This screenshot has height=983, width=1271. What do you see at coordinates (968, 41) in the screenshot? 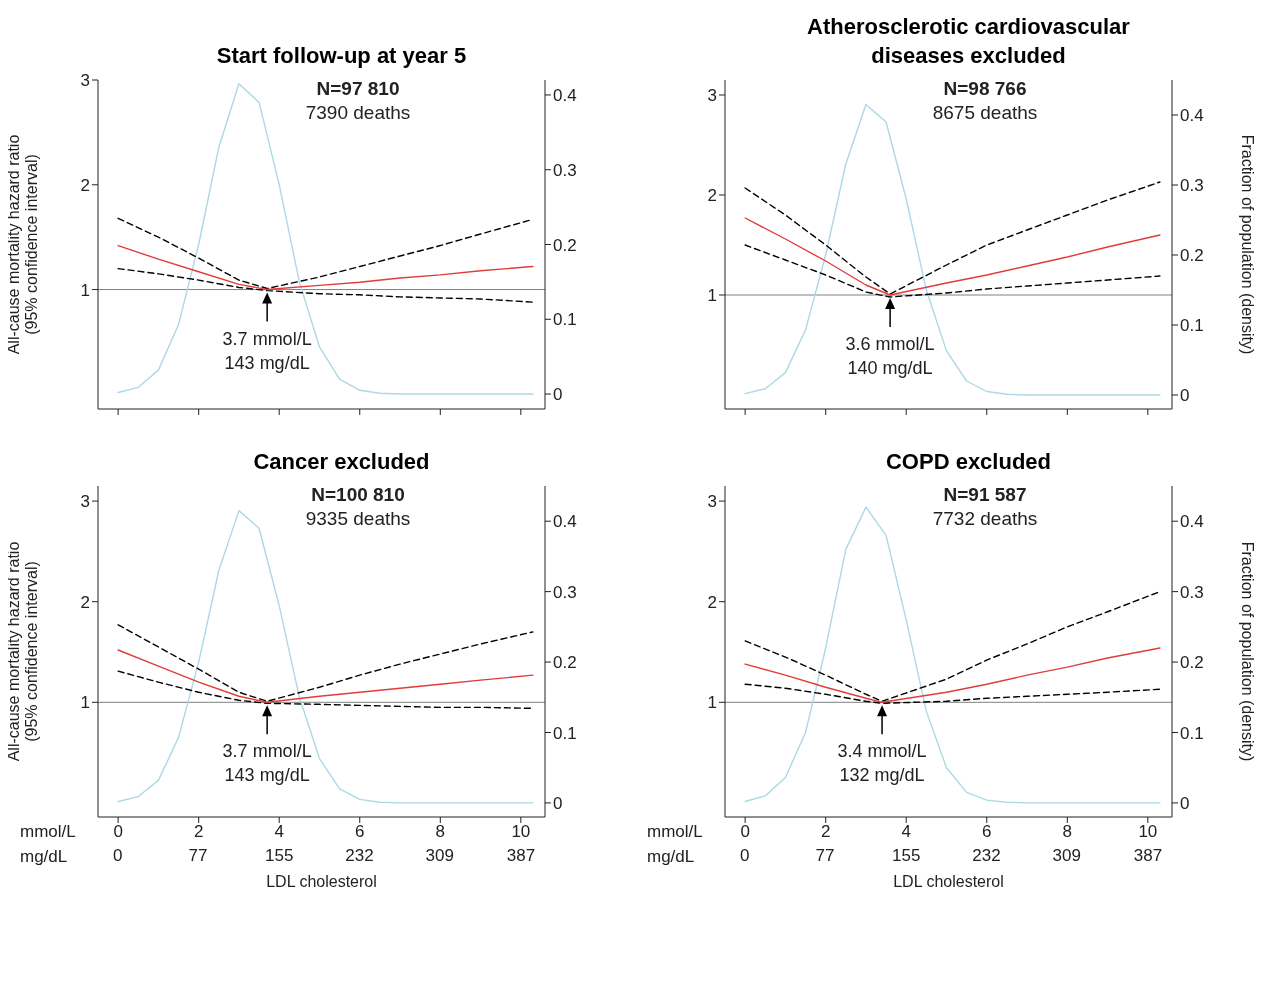
I see `chart-title: Atherosclerotic cardiovascular diseases excluded` at bounding box center [968, 41].